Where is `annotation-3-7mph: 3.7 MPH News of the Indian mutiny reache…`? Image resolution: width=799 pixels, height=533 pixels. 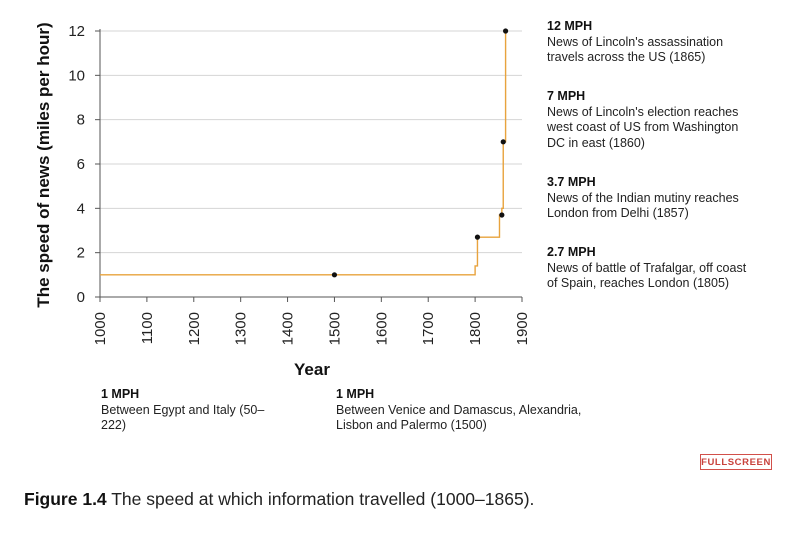
annotation-3-7mph: 3.7 MPH News of the Indian mutiny reache… is located at coordinates (652, 198).